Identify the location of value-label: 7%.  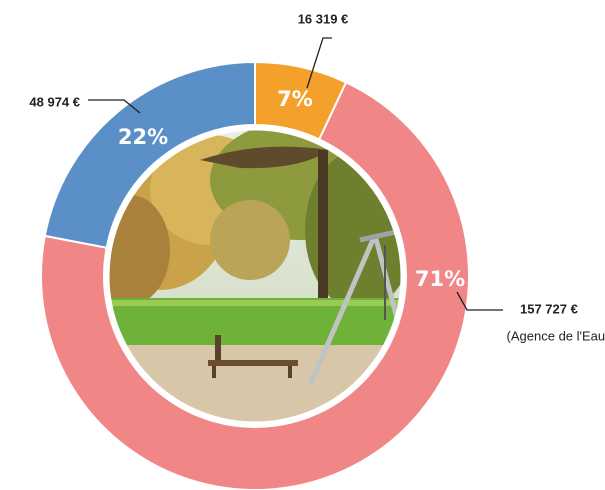
(295, 99).